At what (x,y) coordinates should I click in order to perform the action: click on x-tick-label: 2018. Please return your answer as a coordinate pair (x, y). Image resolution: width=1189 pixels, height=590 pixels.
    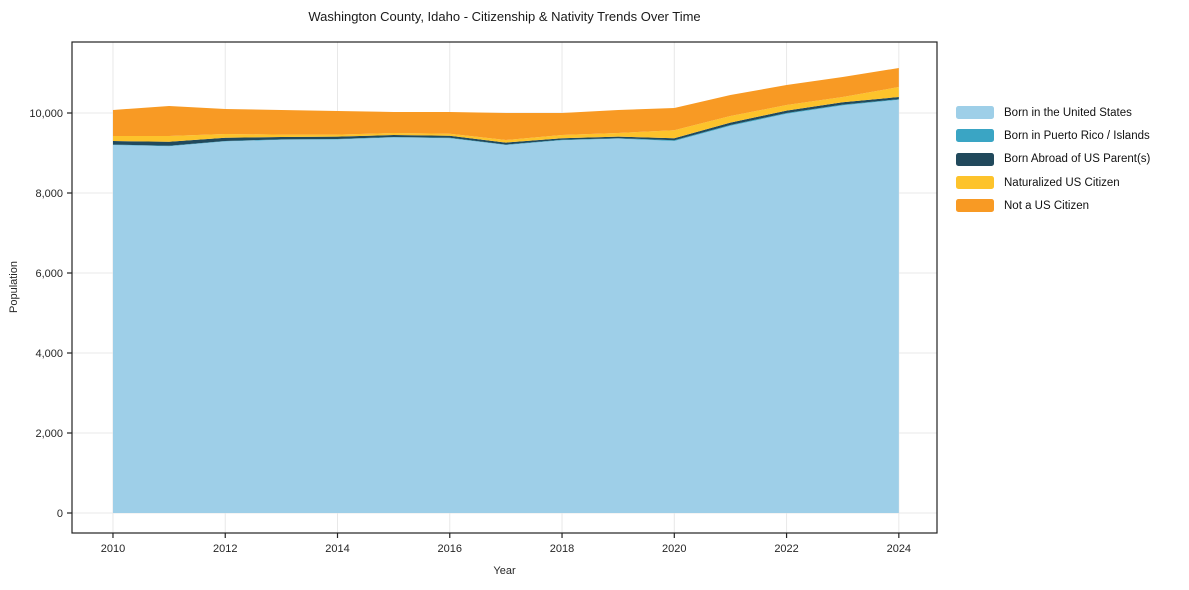
    Looking at the image, I should click on (562, 549).